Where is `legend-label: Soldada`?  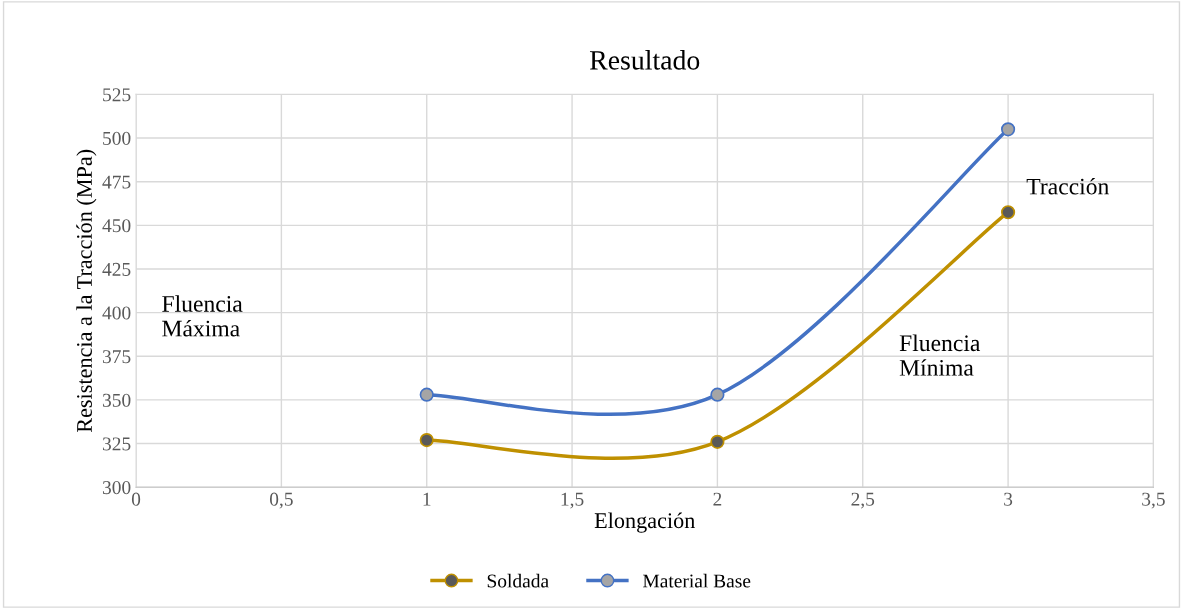
legend-label: Soldada is located at coordinates (518, 580).